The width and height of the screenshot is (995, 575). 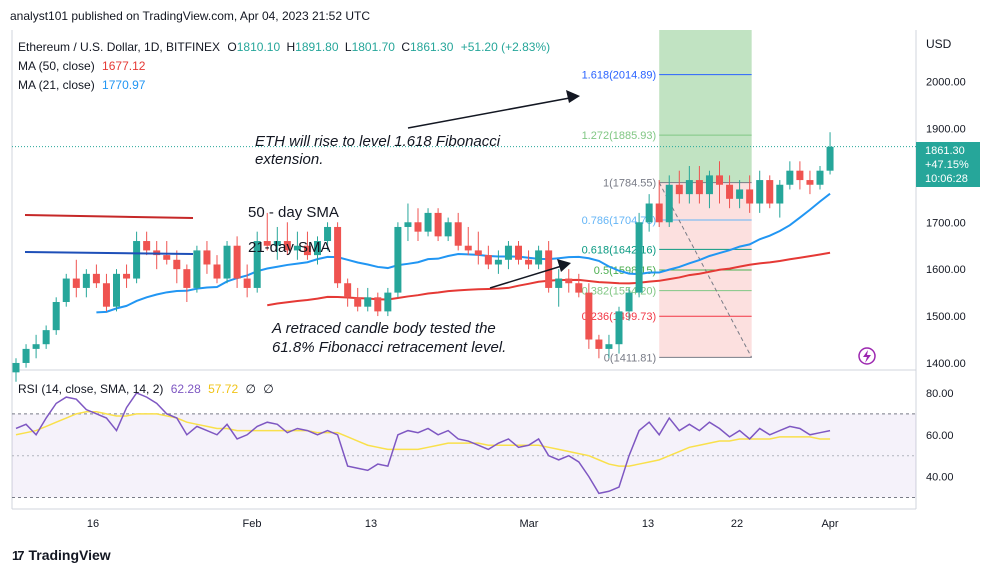 I want to click on ma21-value: 1770.97, so click(x=124, y=85).